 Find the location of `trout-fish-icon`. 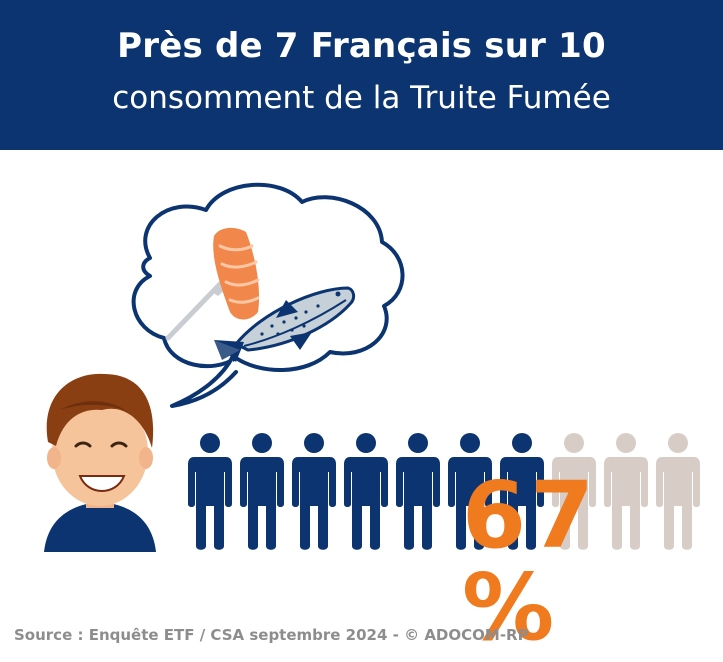

trout-fish-icon is located at coordinates (285, 324).